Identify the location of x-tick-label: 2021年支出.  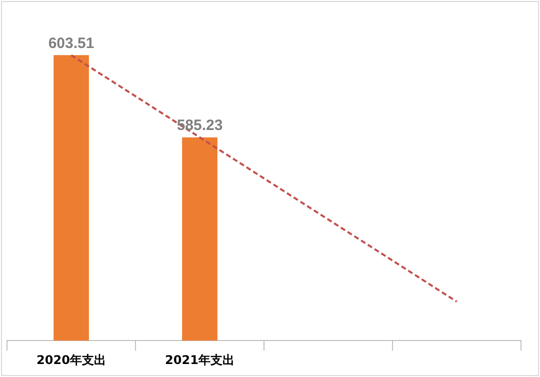
(199, 359).